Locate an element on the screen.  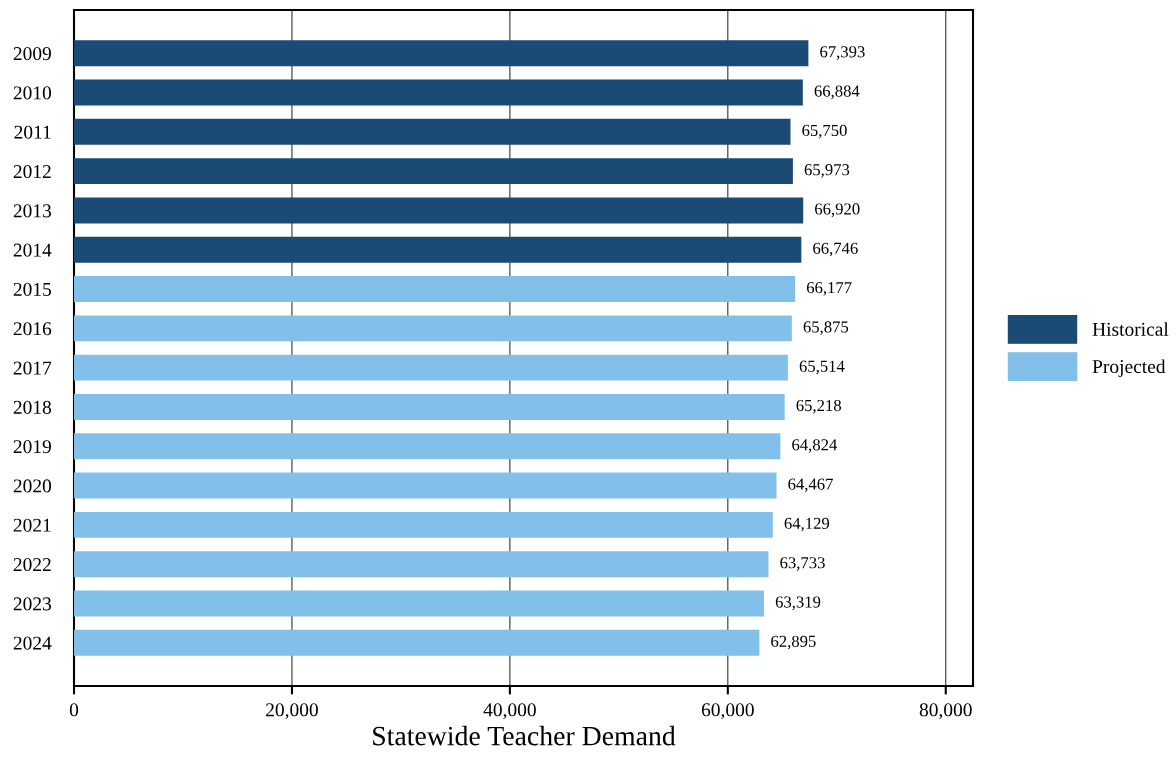
y-tick-label: 2009 is located at coordinates (32, 54).